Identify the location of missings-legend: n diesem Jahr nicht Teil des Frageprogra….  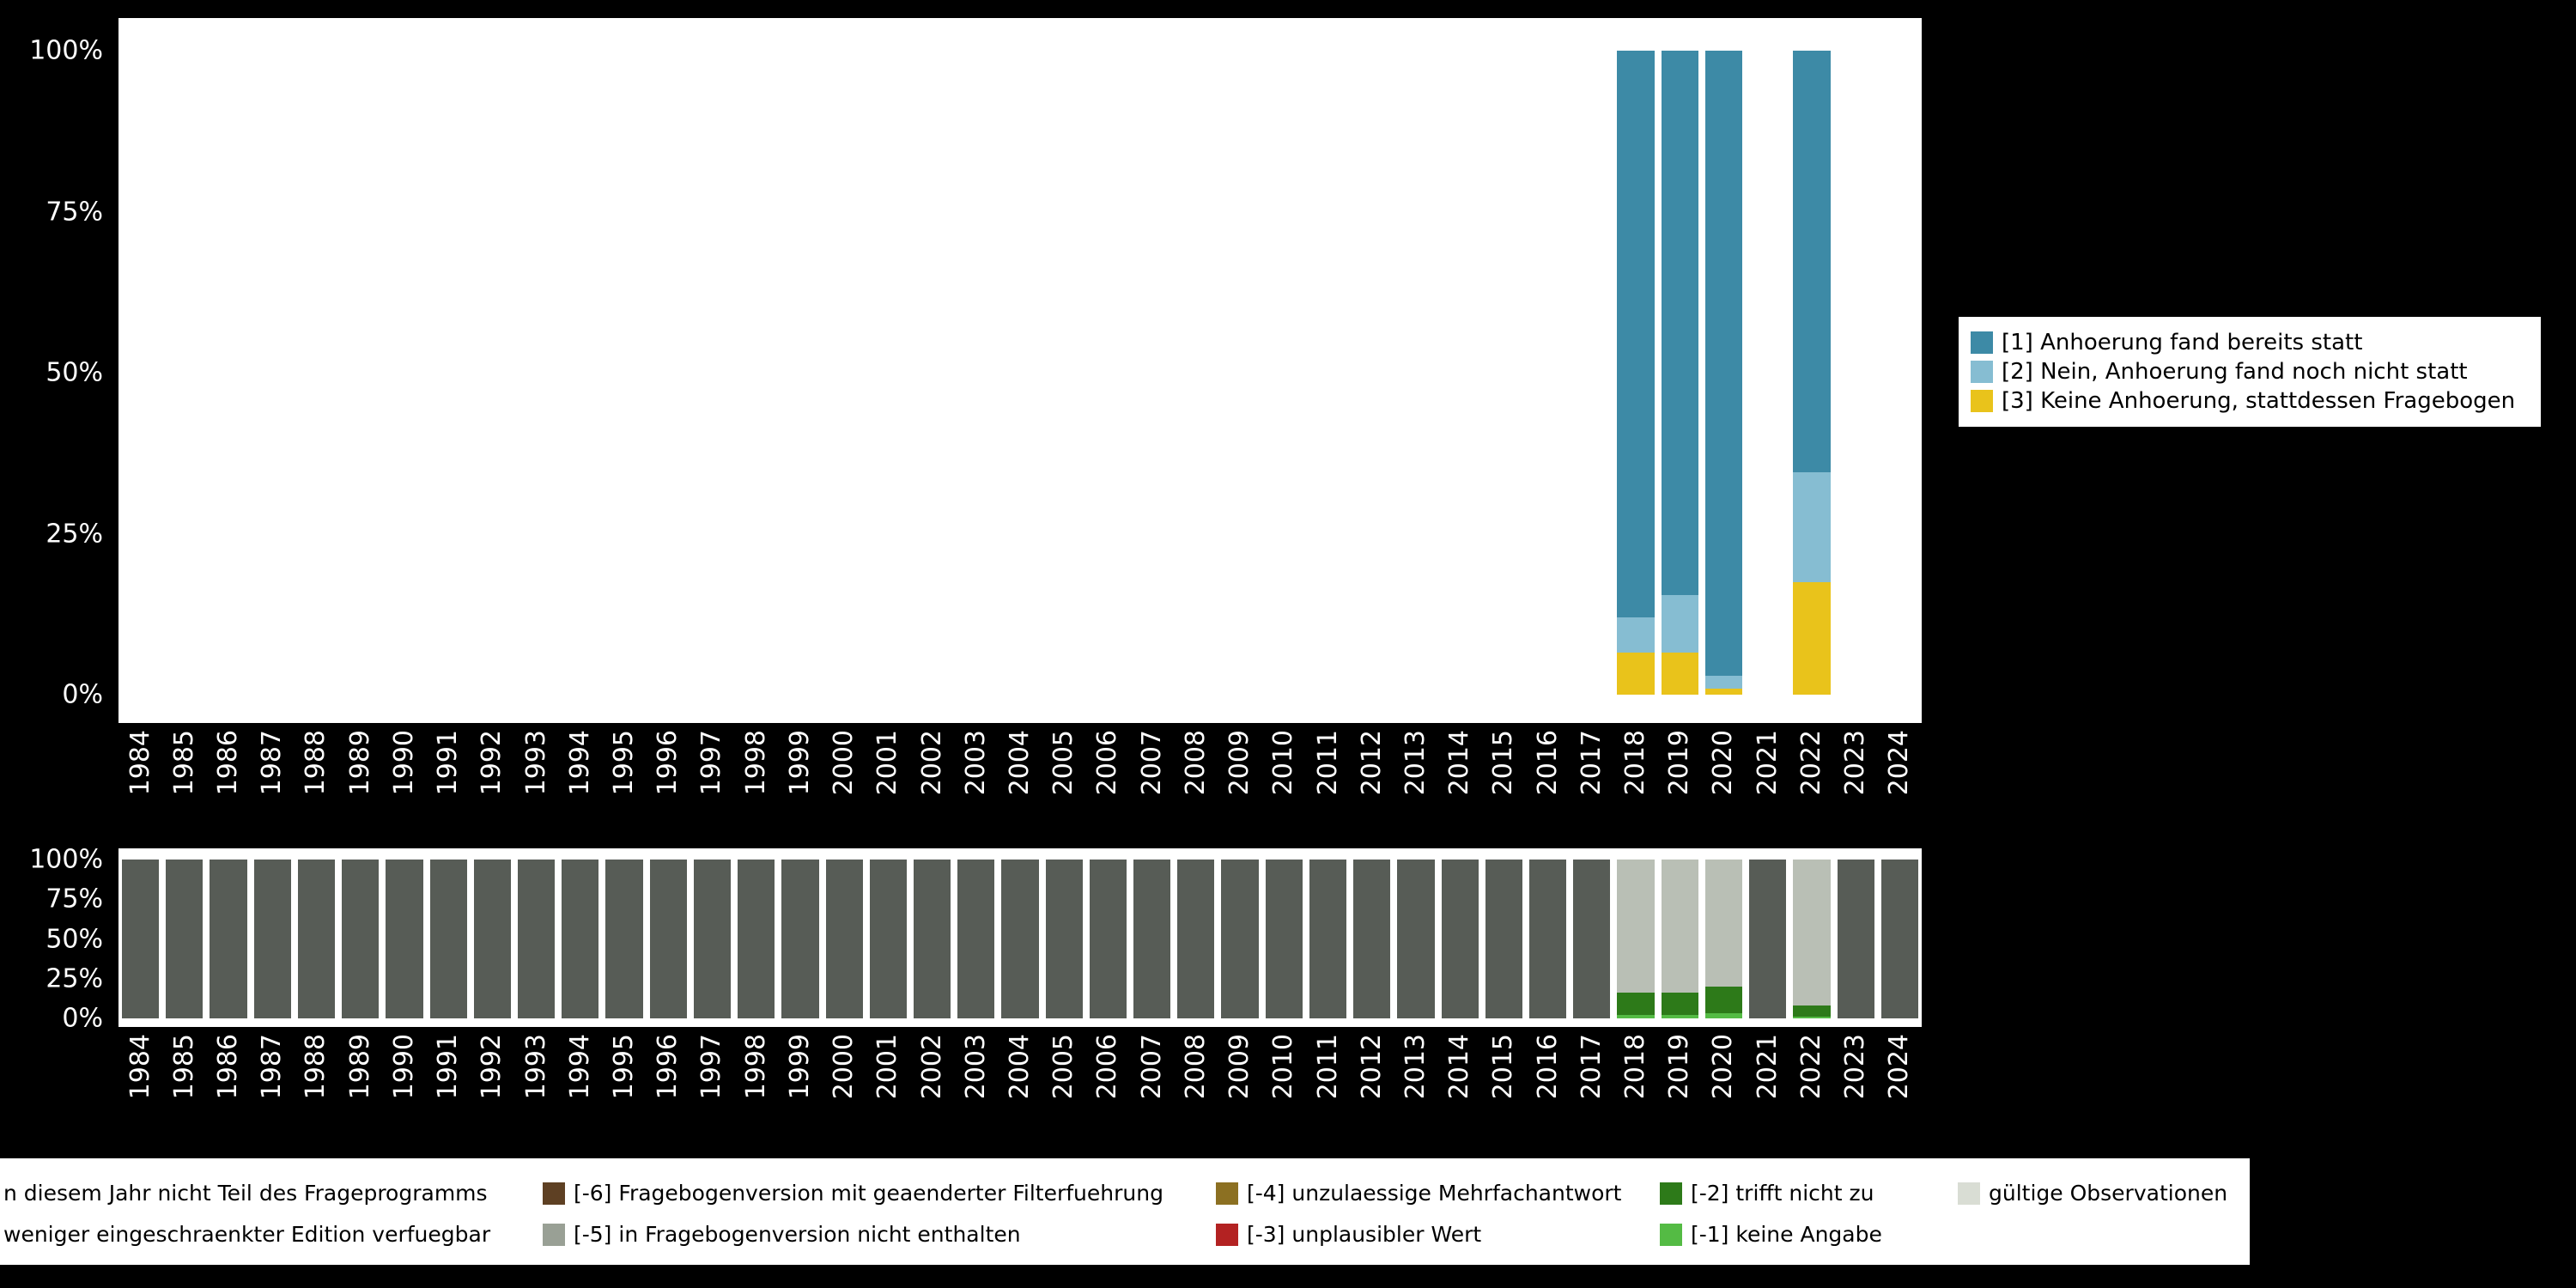
(1125, 1211).